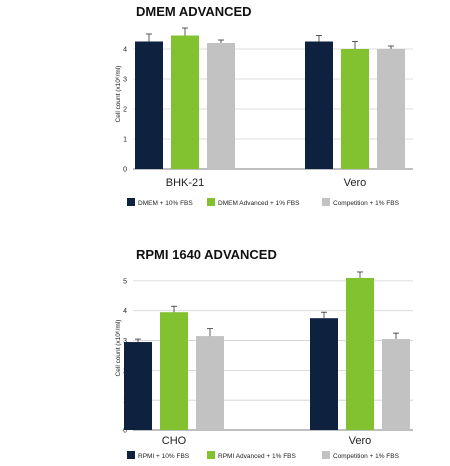 This screenshot has width=450, height=466. What do you see at coordinates (206, 254) in the screenshot?
I see `chart-title: RPMI 1640 ADVANCED` at bounding box center [206, 254].